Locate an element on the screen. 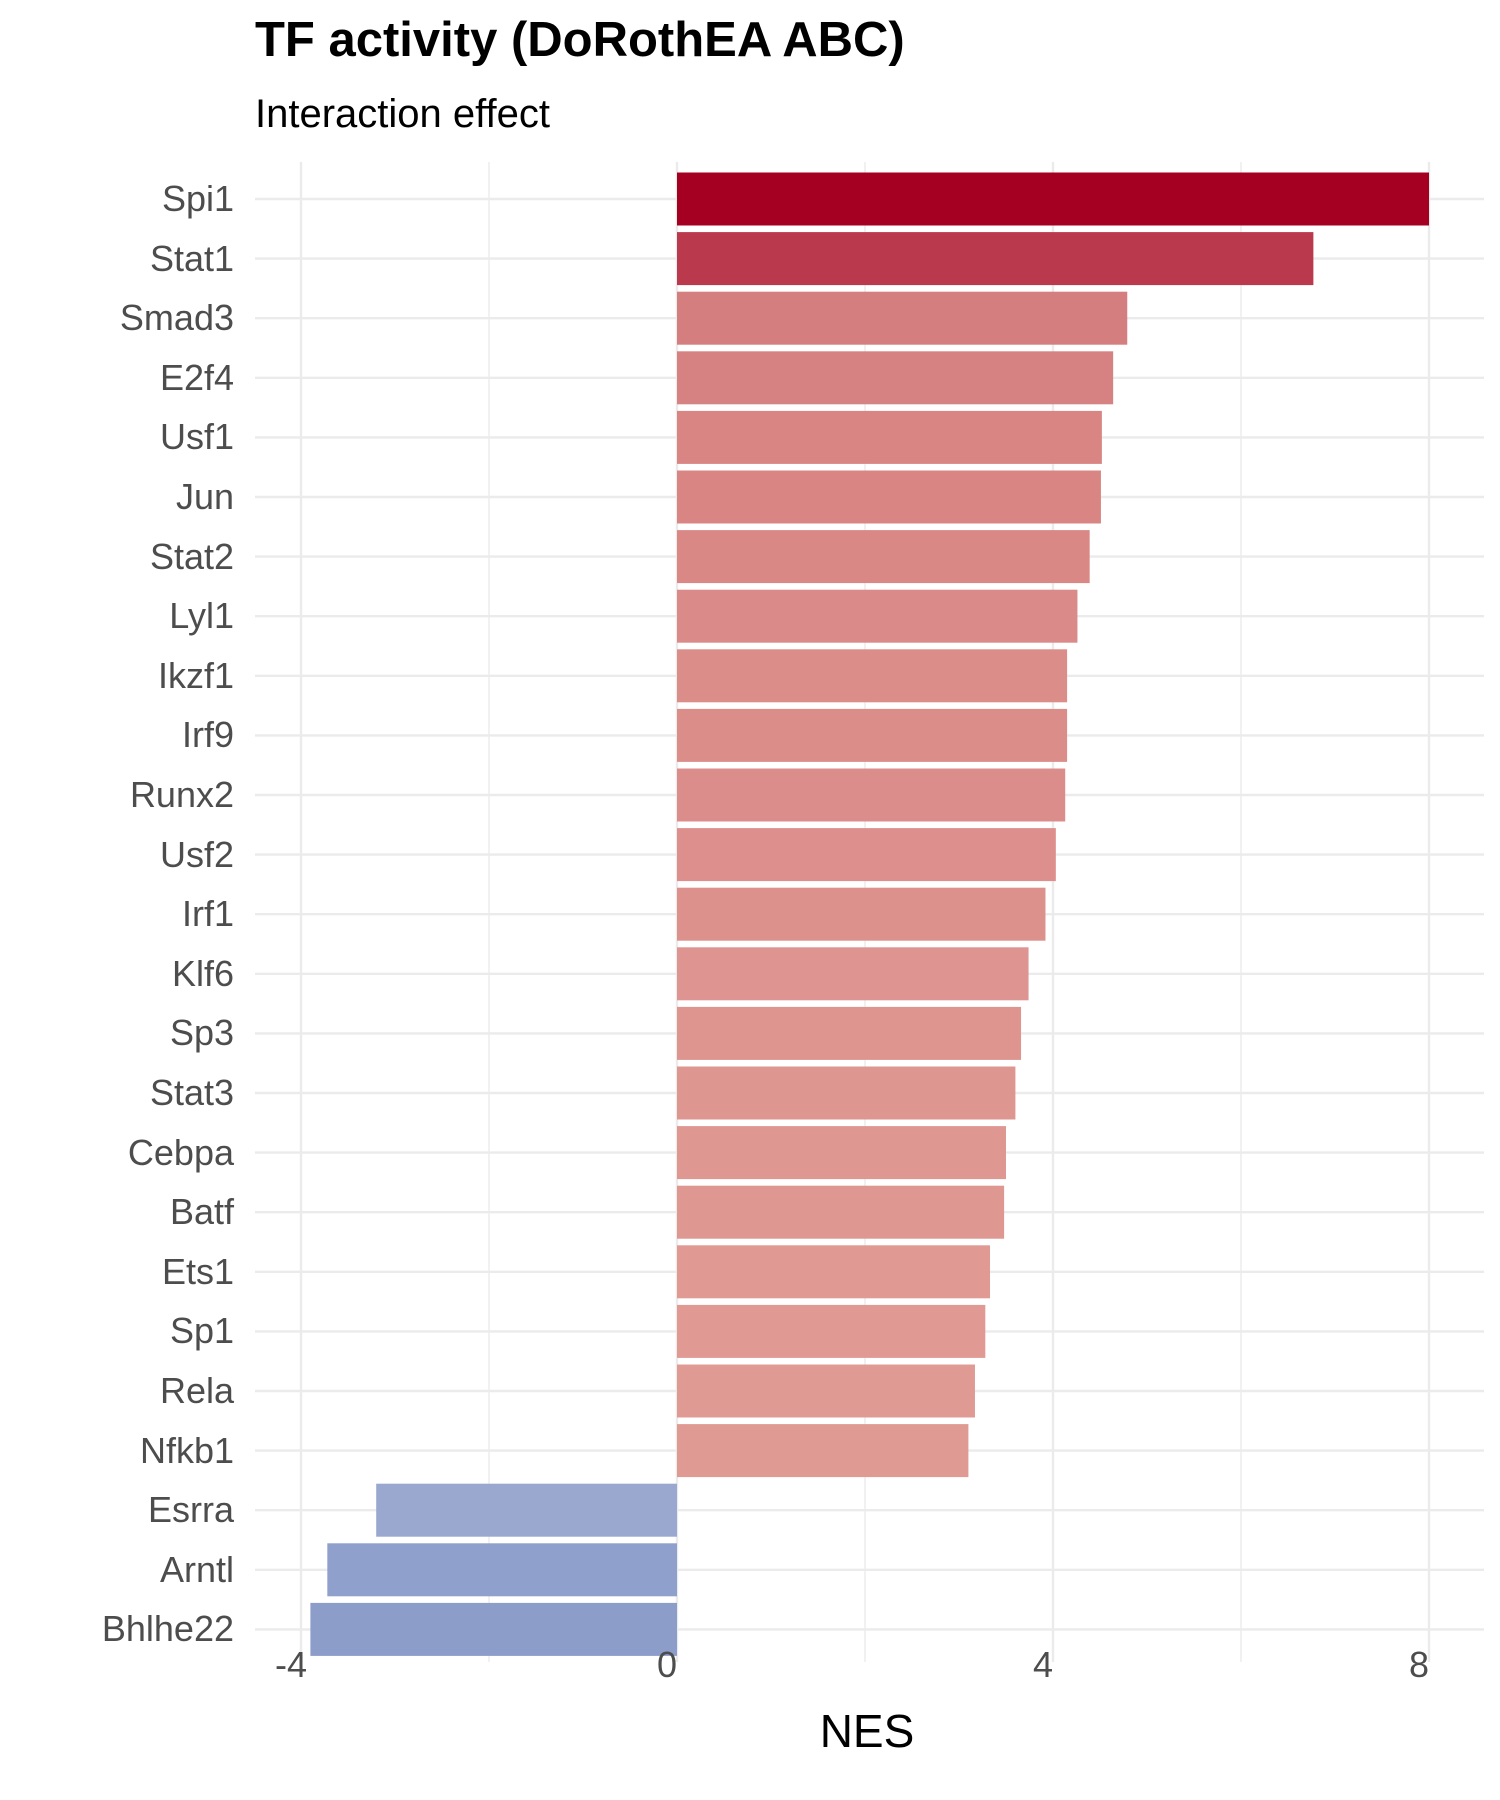  x-tick-label: -4 is located at coordinates (291, 1664).